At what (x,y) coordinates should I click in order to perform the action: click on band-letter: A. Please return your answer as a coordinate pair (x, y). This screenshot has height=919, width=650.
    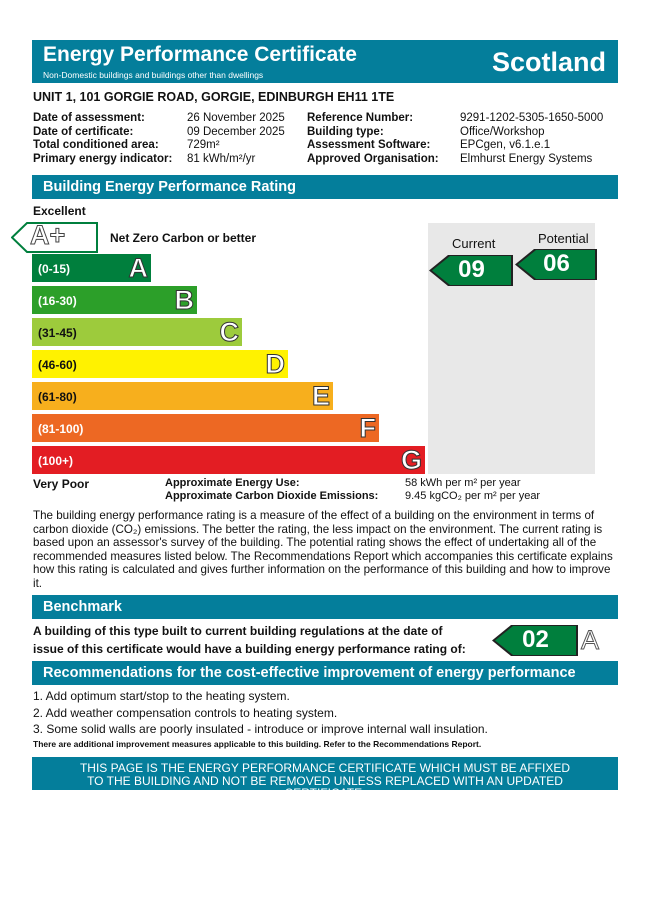
    Looking at the image, I should click on (138, 268).